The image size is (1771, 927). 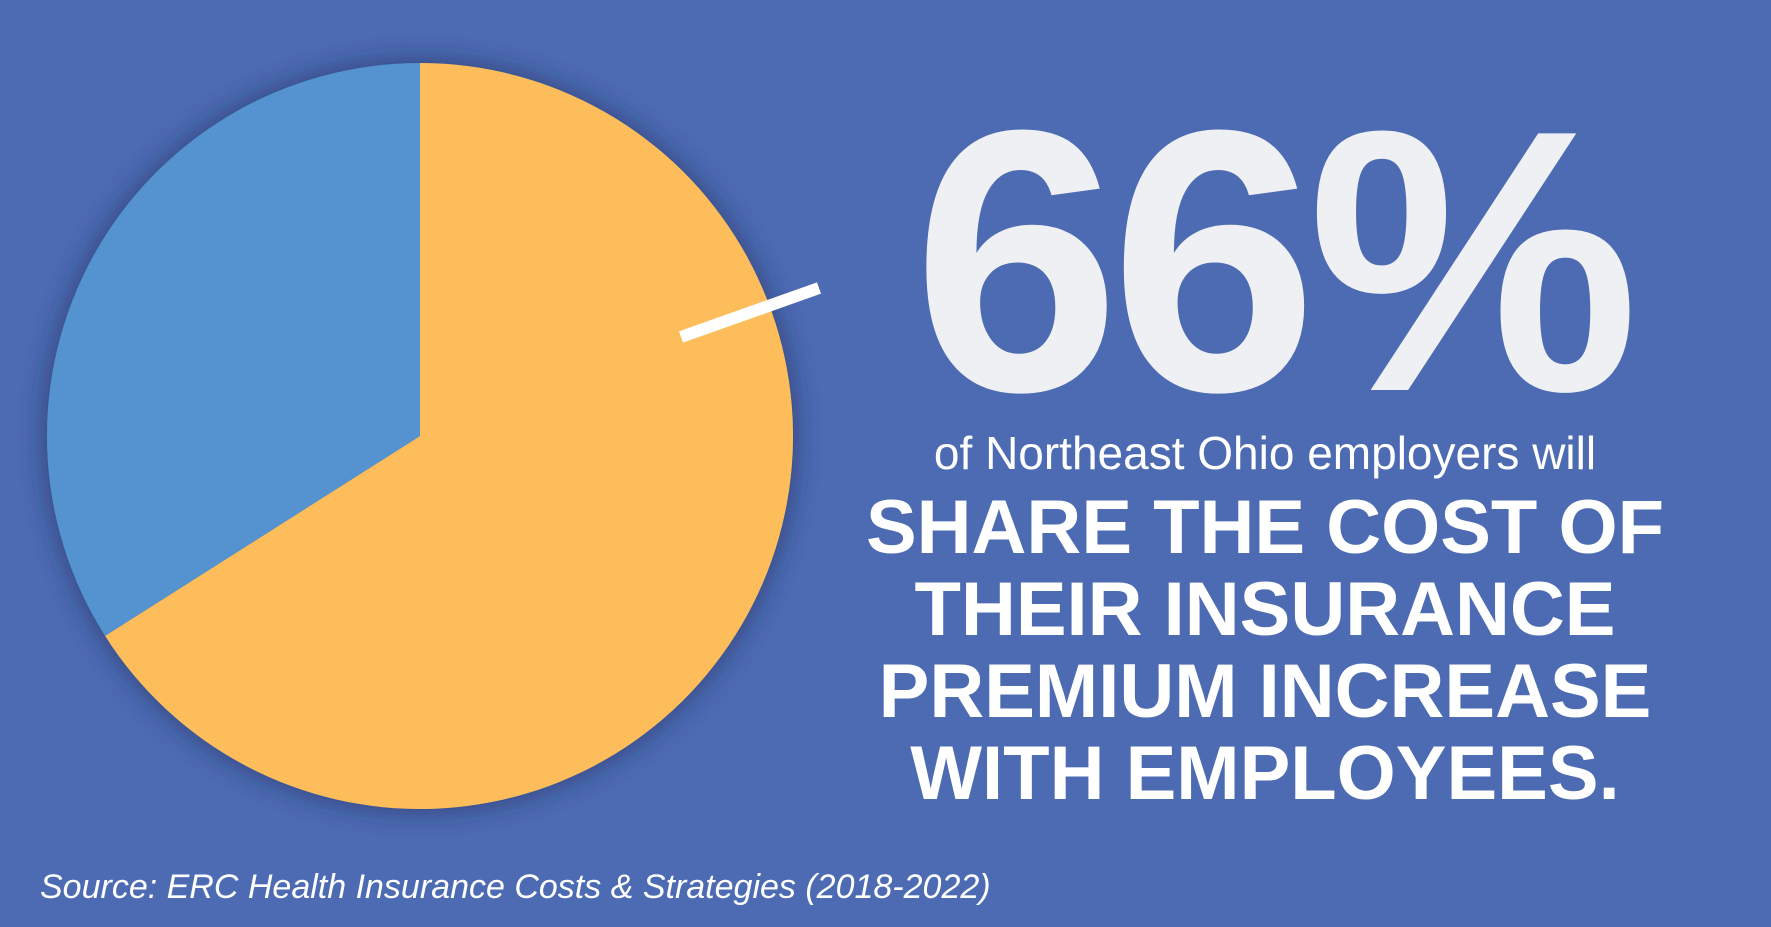 I want to click on headline-line: SHARE THE COST OF, so click(x=1265, y=527).